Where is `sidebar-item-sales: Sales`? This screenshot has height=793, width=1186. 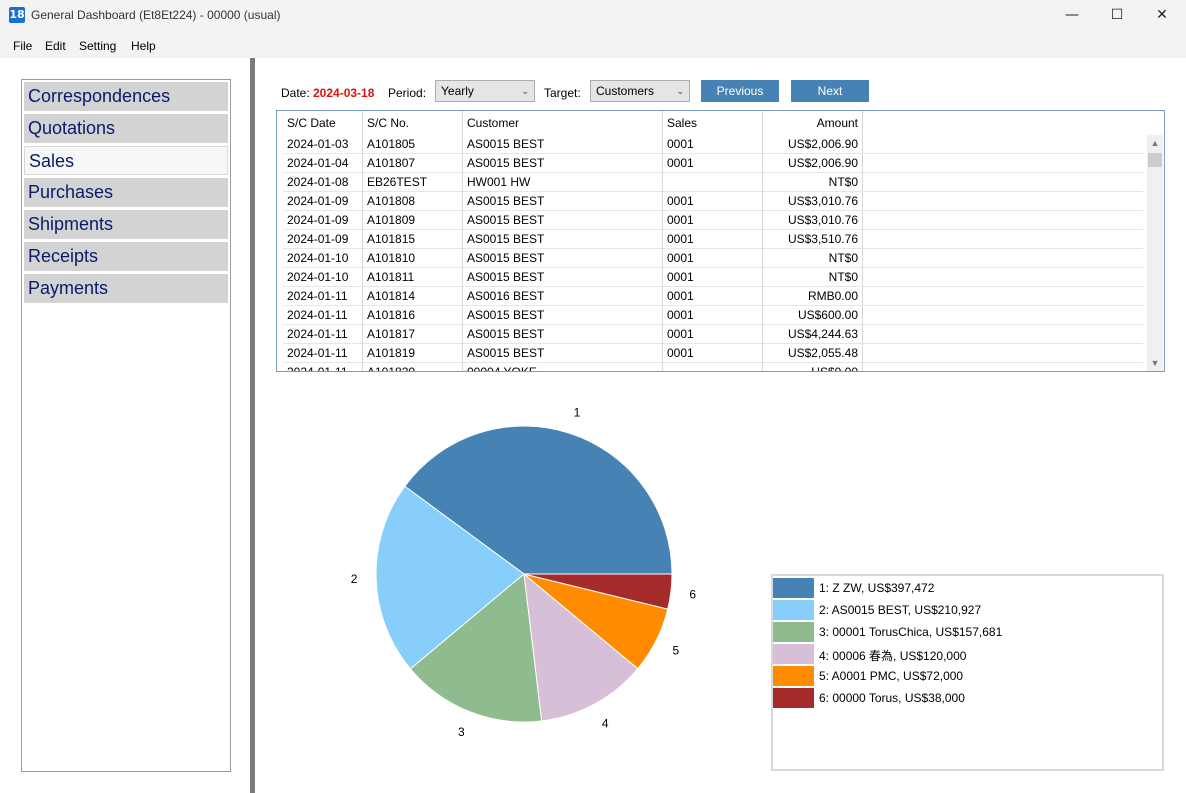 sidebar-item-sales: Sales is located at coordinates (126, 160).